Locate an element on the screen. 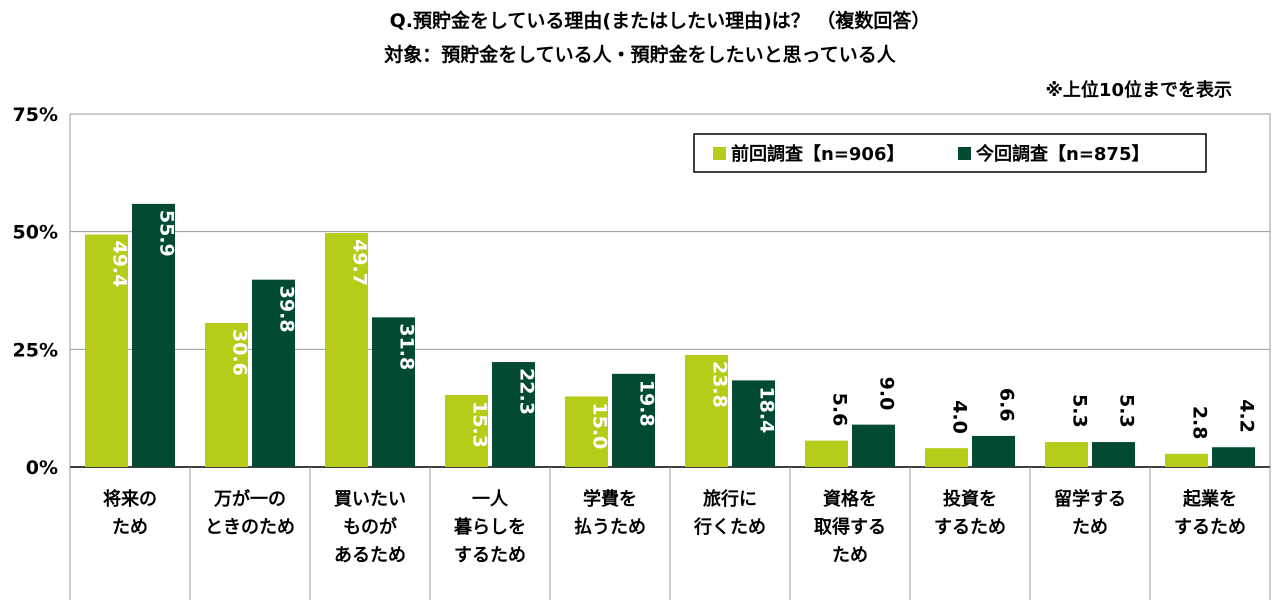 The height and width of the screenshot is (605, 1280). category-label: 万が一の is located at coordinates (249, 499).